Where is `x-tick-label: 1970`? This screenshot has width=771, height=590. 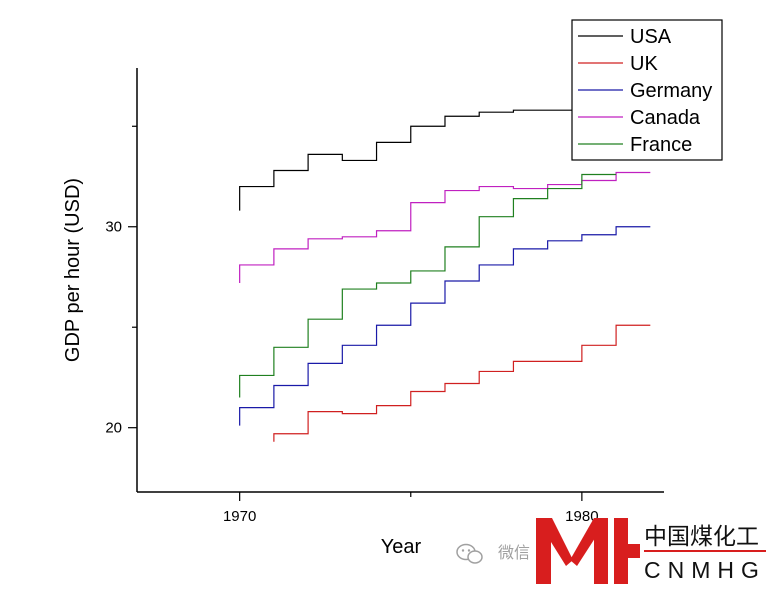
x-tick-label: 1970 is located at coordinates (239, 516).